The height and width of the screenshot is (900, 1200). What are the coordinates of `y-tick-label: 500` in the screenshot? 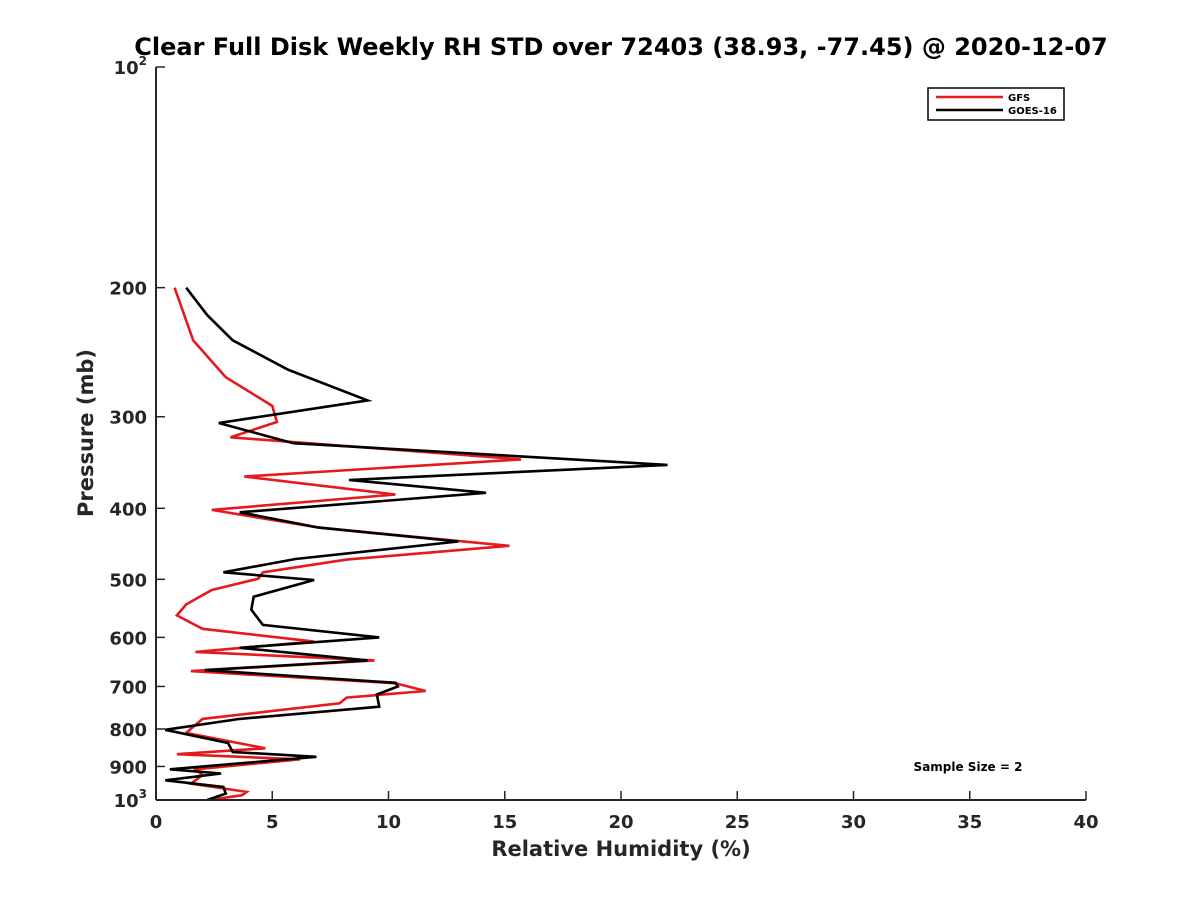 It's located at (128, 580).